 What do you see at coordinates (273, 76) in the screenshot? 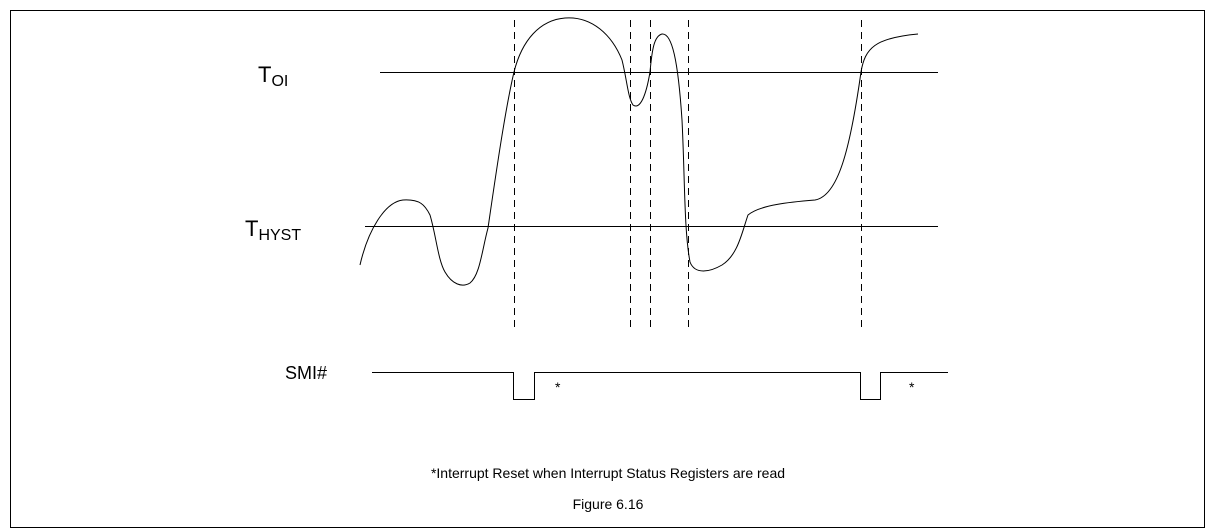
I see `toi-label: TOI` at bounding box center [273, 76].